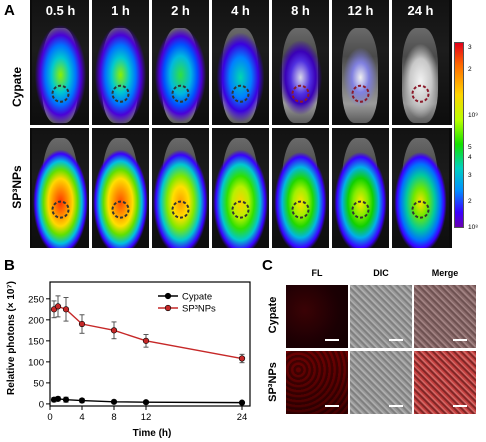 The height and width of the screenshot is (442, 486). Describe the element at coordinates (381, 316) in the screenshot. I see `micrograph-dic-cypate` at that location.